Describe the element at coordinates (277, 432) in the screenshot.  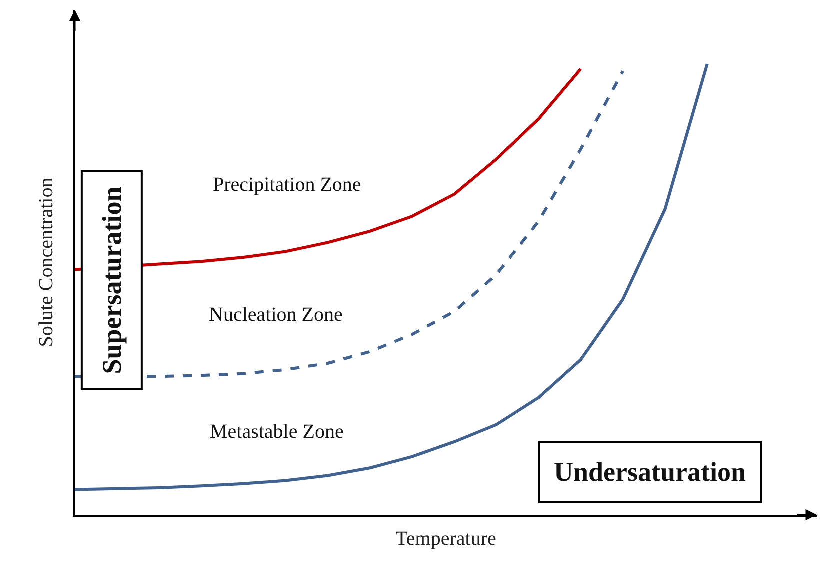
I see `annotation: Metastable Zone` at that location.